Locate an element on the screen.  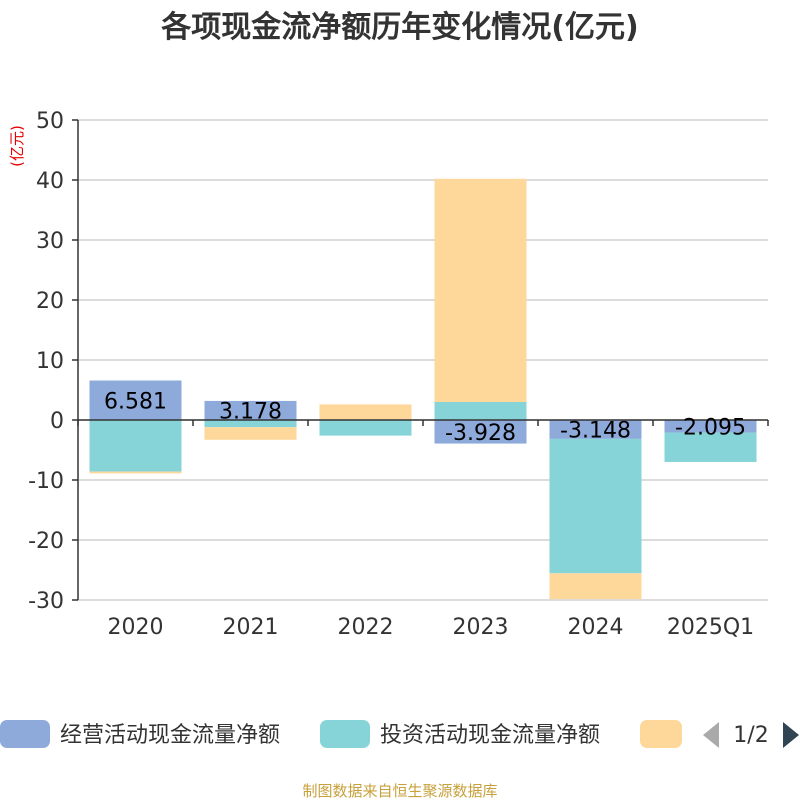
data-label: -3.148 is located at coordinates (595, 430).